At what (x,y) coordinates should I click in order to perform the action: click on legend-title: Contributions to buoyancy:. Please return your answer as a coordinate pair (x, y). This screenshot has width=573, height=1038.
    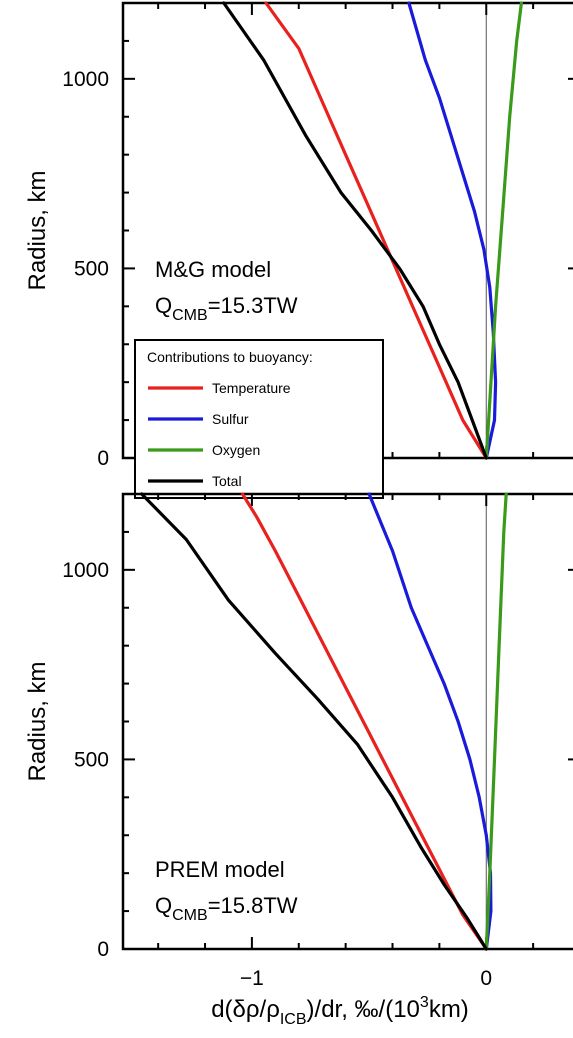
    Looking at the image, I should click on (230, 357).